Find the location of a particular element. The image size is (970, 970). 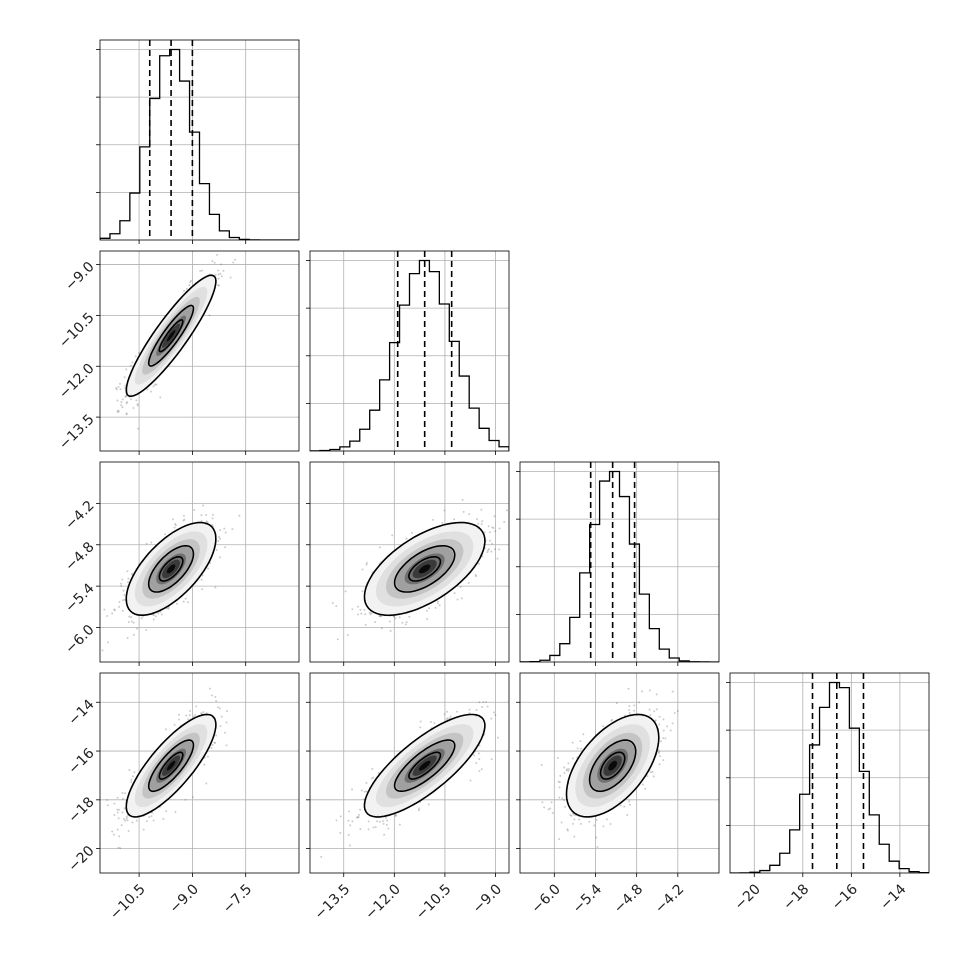

x-tick-label-0-1: −9.0 is located at coordinates (184, 898).